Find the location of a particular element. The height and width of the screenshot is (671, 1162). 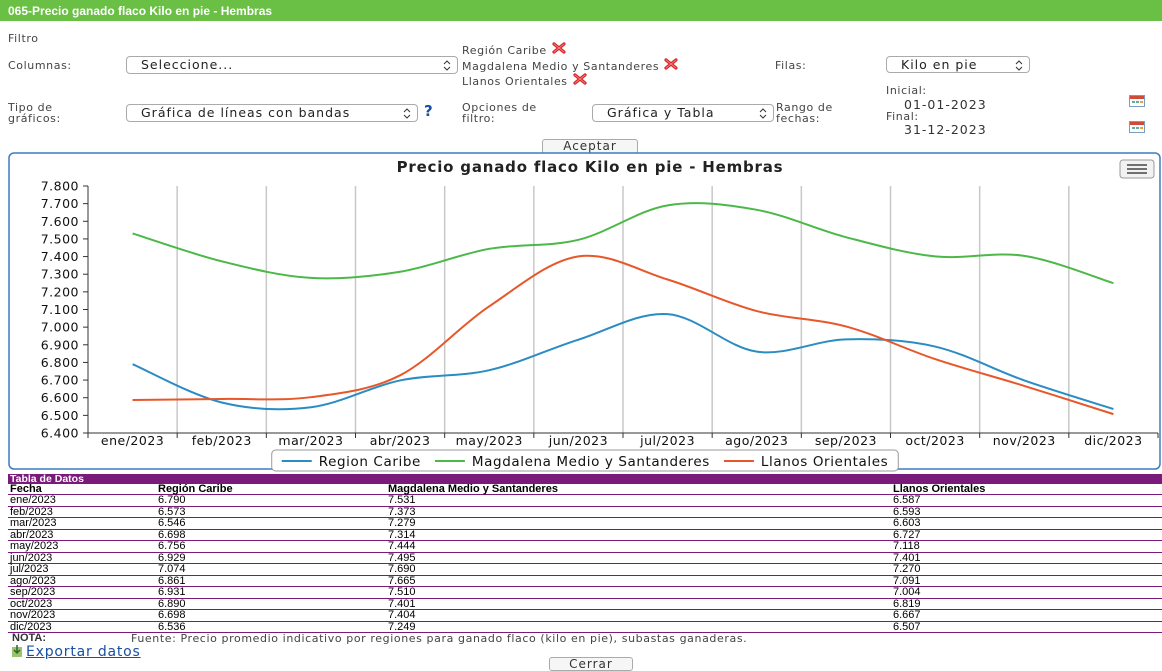

table-cell: feb/2023 is located at coordinates (31, 511).